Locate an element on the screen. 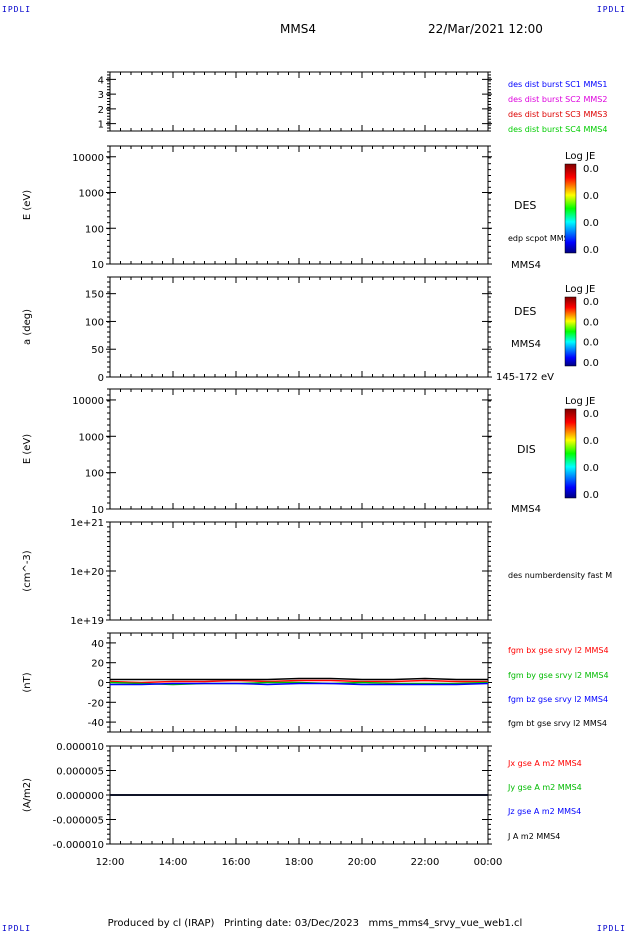 The width and height of the screenshot is (630, 934). y-tick-label: 0.000000 is located at coordinates (80, 796).